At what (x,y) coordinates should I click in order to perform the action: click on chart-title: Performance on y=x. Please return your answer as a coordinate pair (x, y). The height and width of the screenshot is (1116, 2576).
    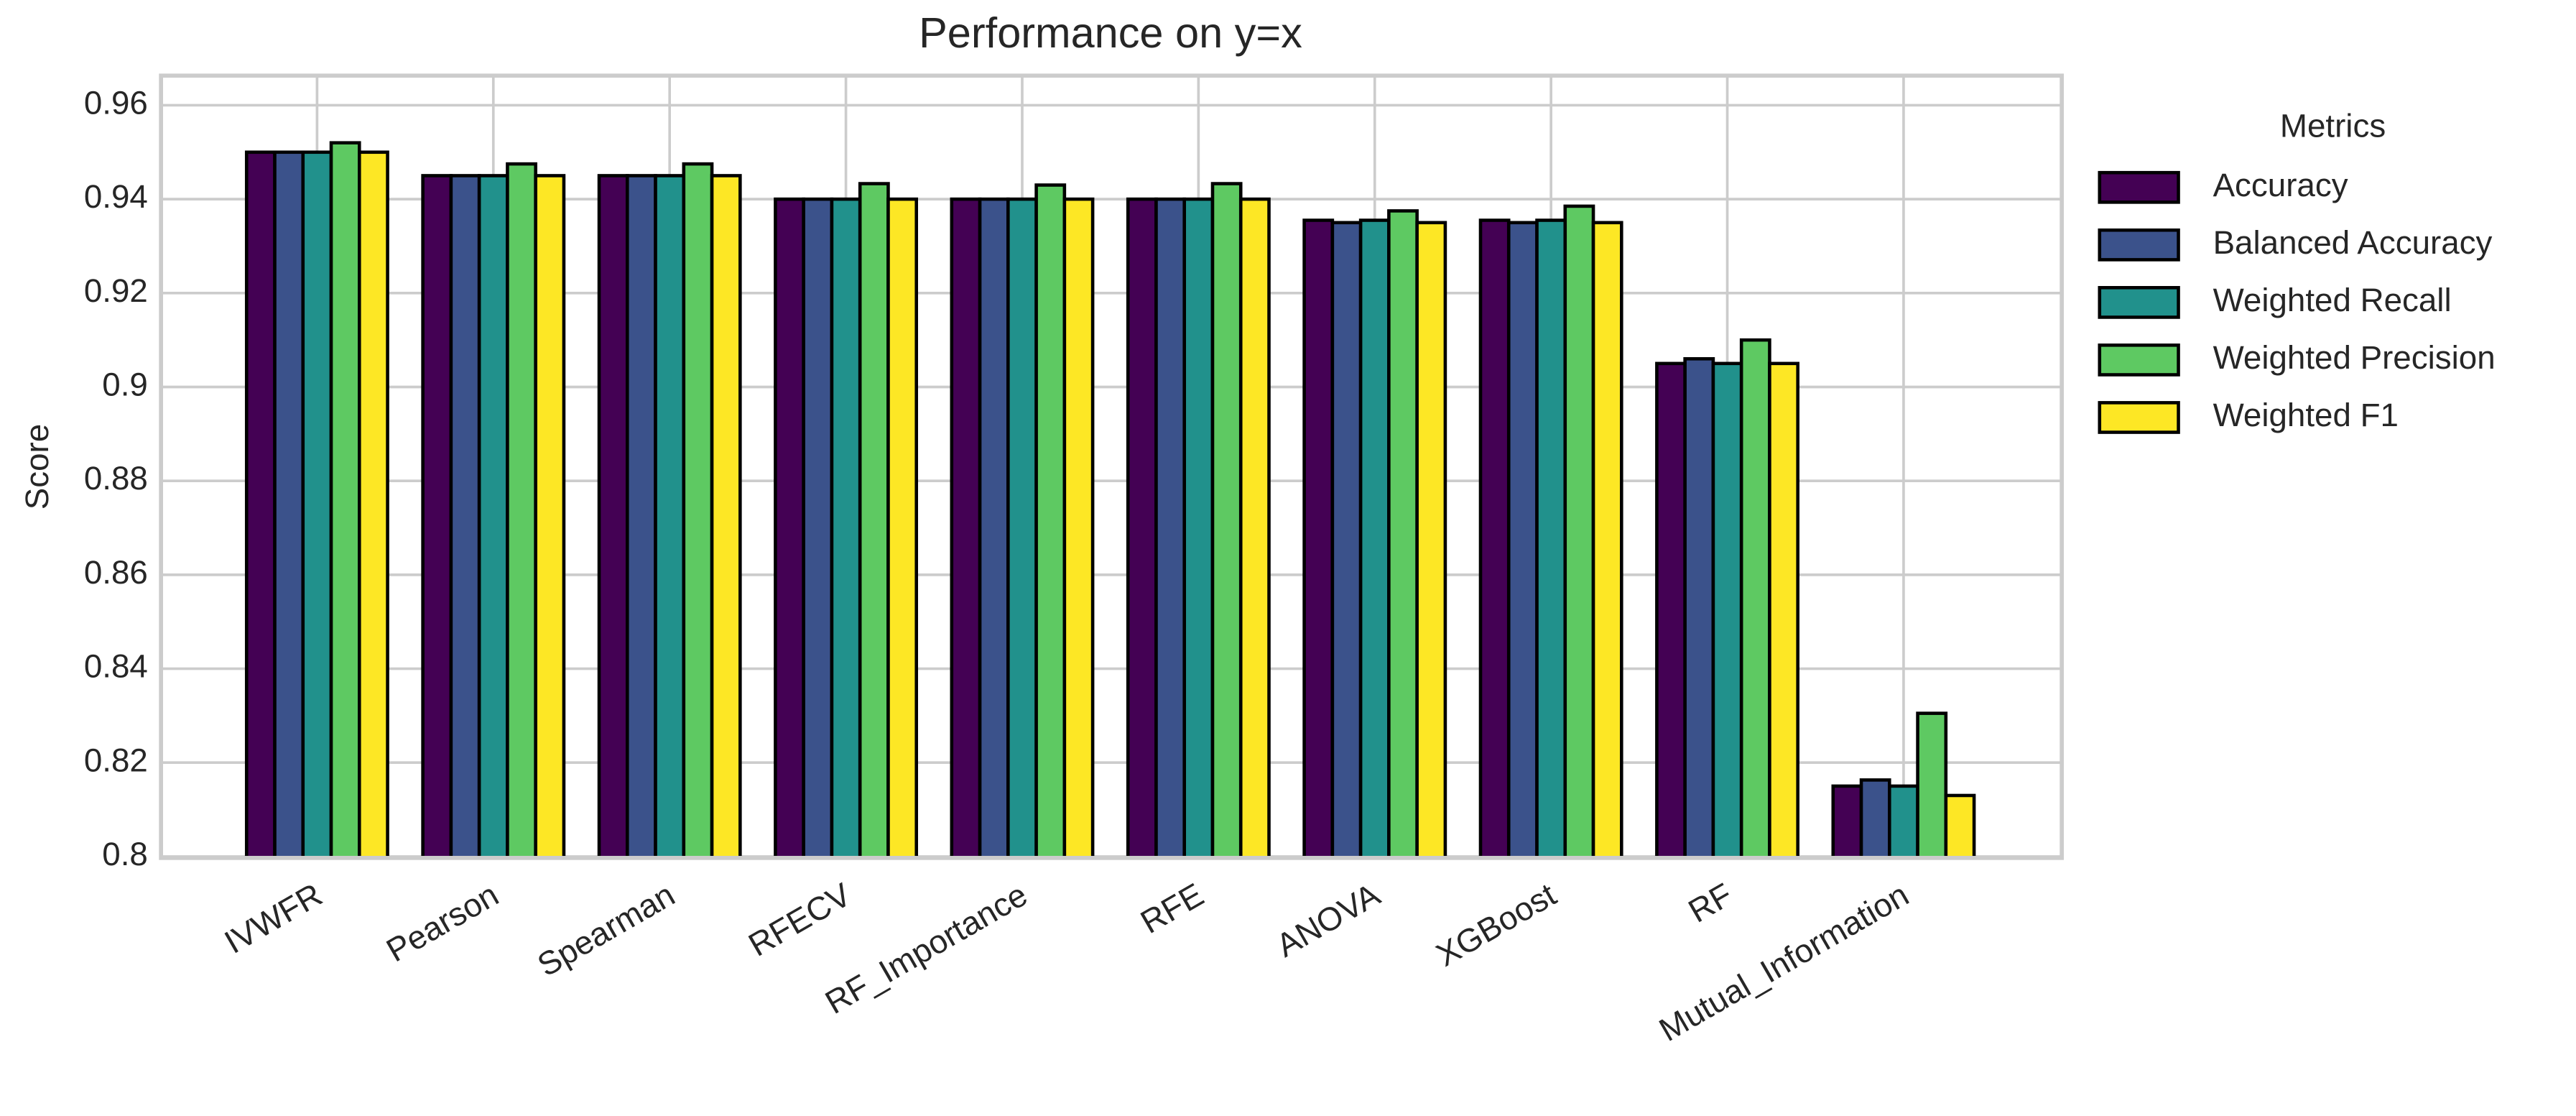
    Looking at the image, I should click on (1110, 33).